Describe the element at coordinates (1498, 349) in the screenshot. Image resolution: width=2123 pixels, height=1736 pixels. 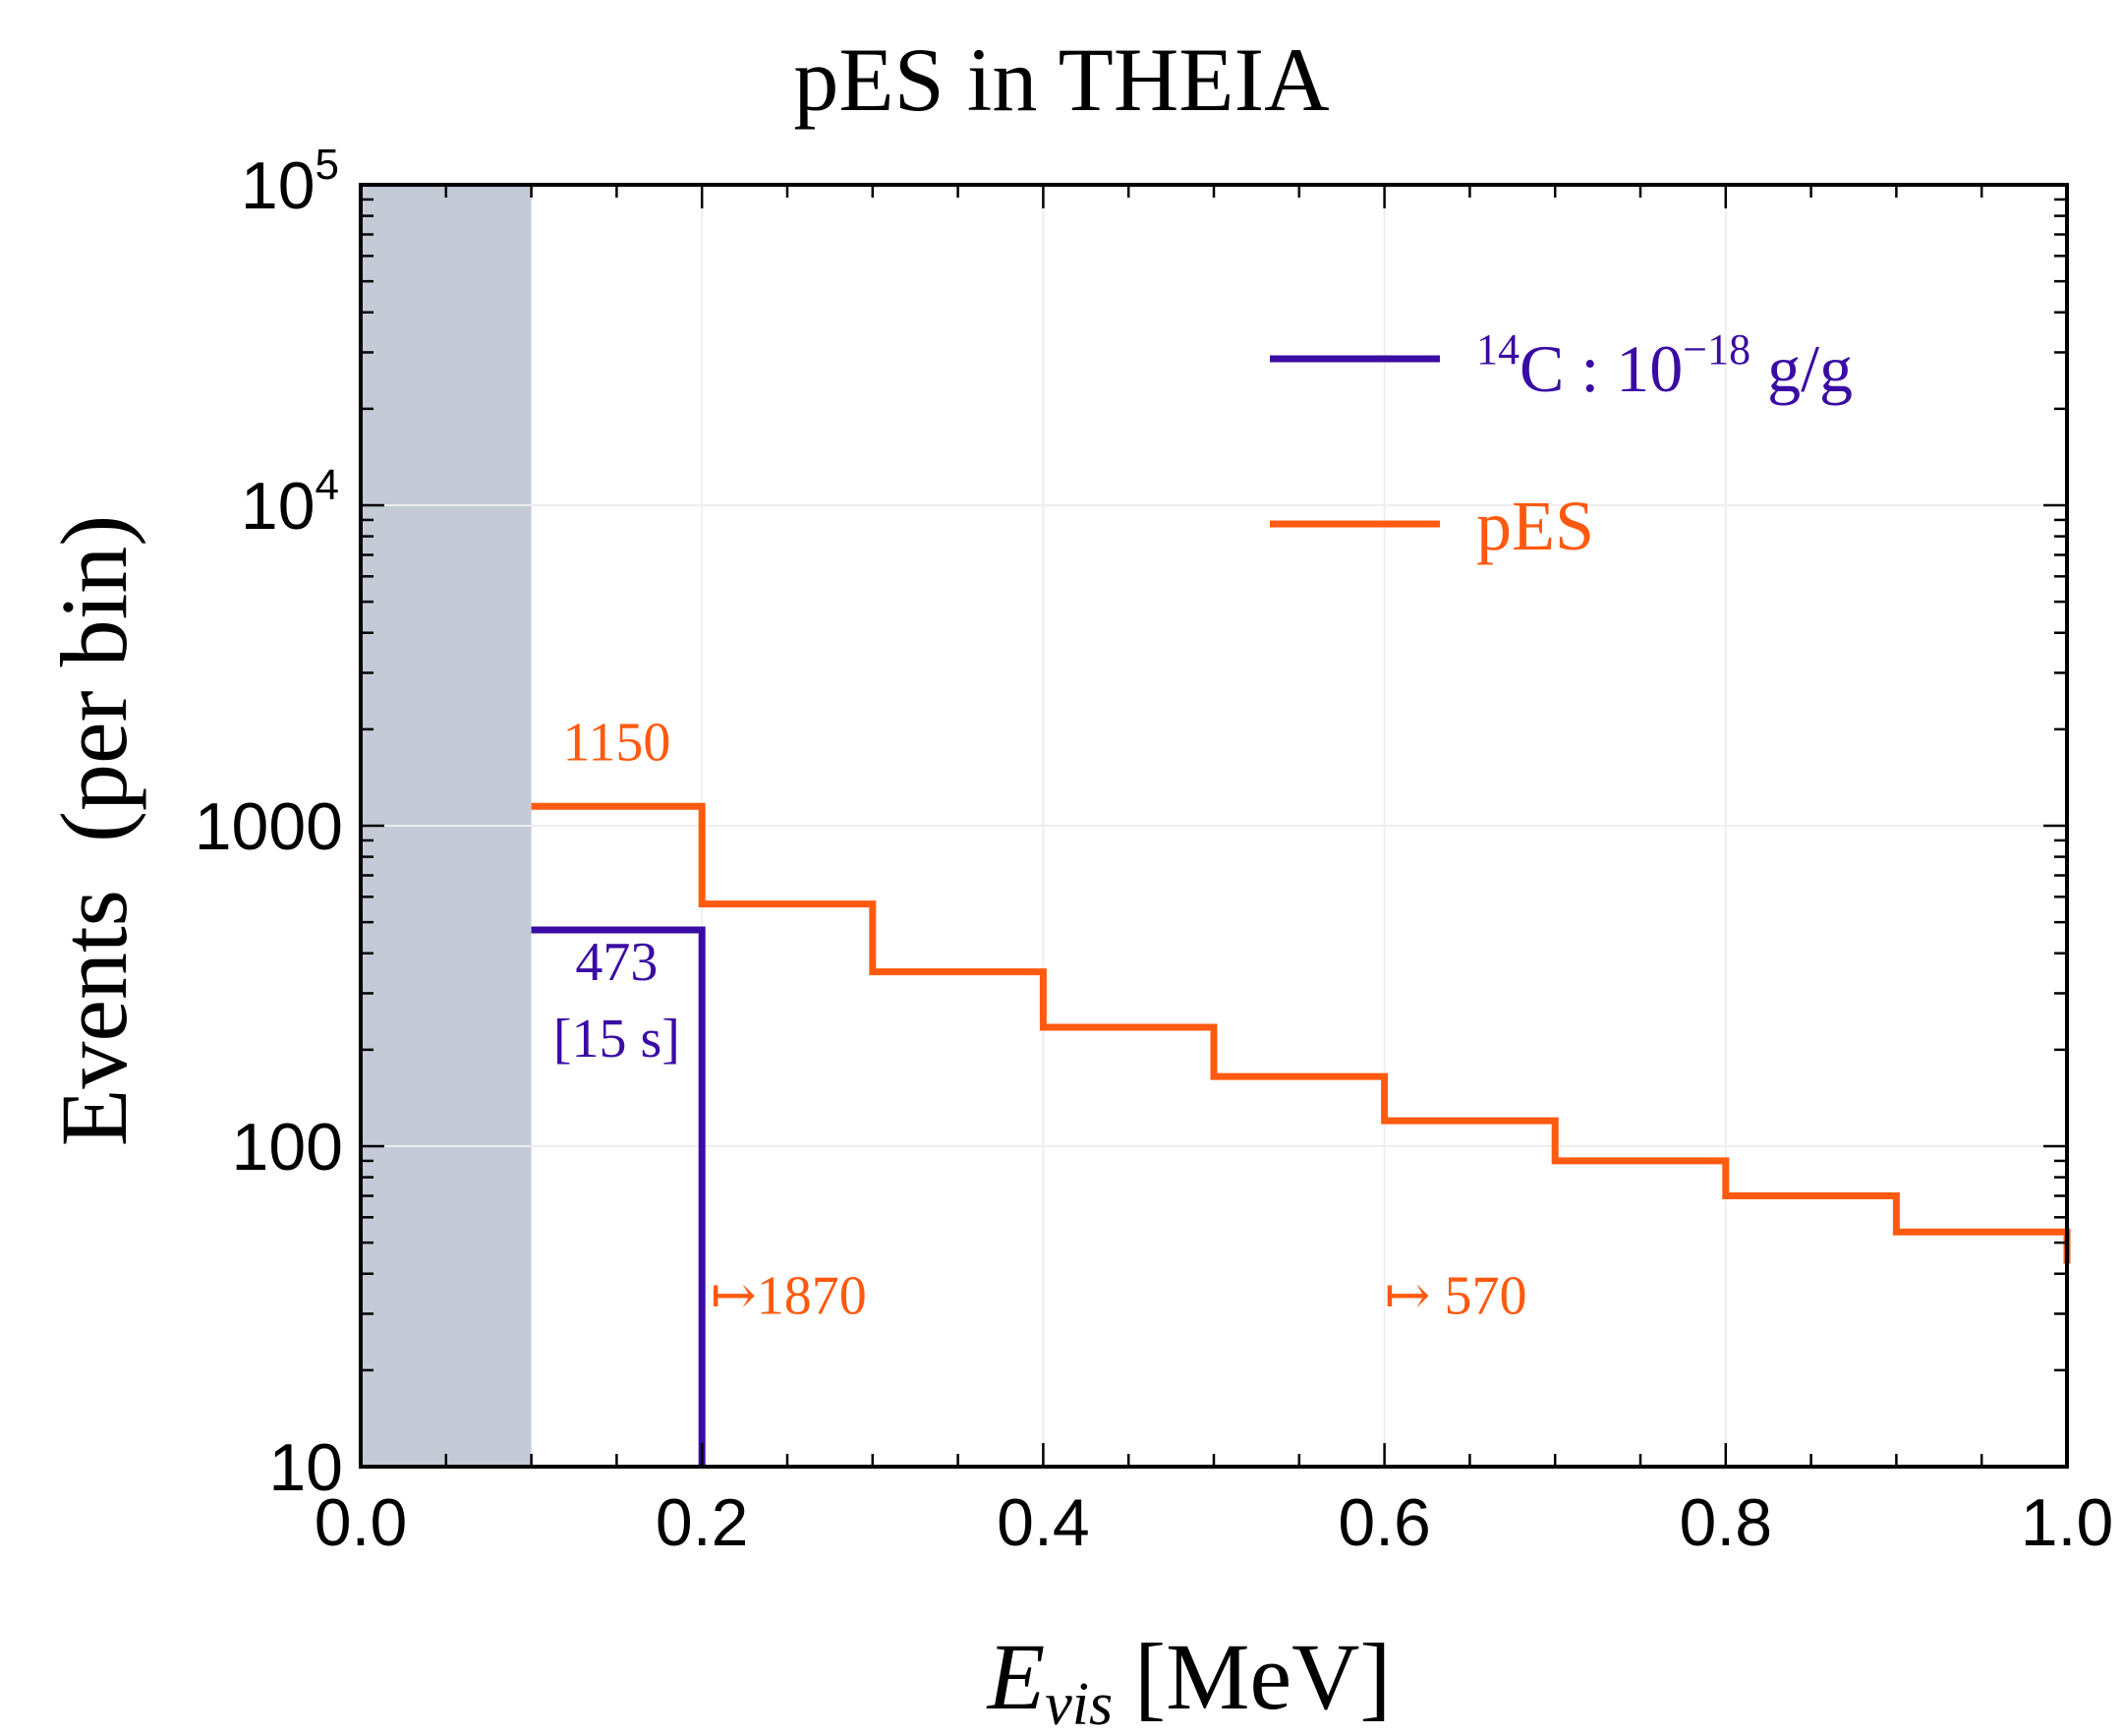
I see `legend-14c-isotope-mass: 14` at that location.